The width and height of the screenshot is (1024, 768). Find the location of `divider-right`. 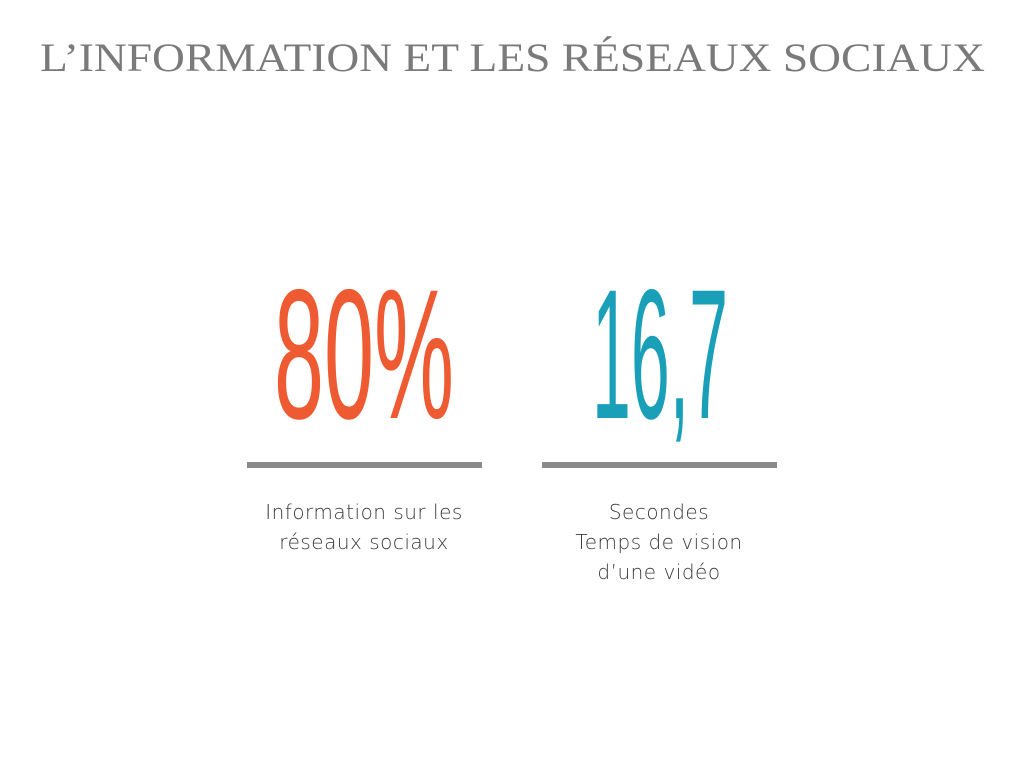

divider-right is located at coordinates (659, 465).